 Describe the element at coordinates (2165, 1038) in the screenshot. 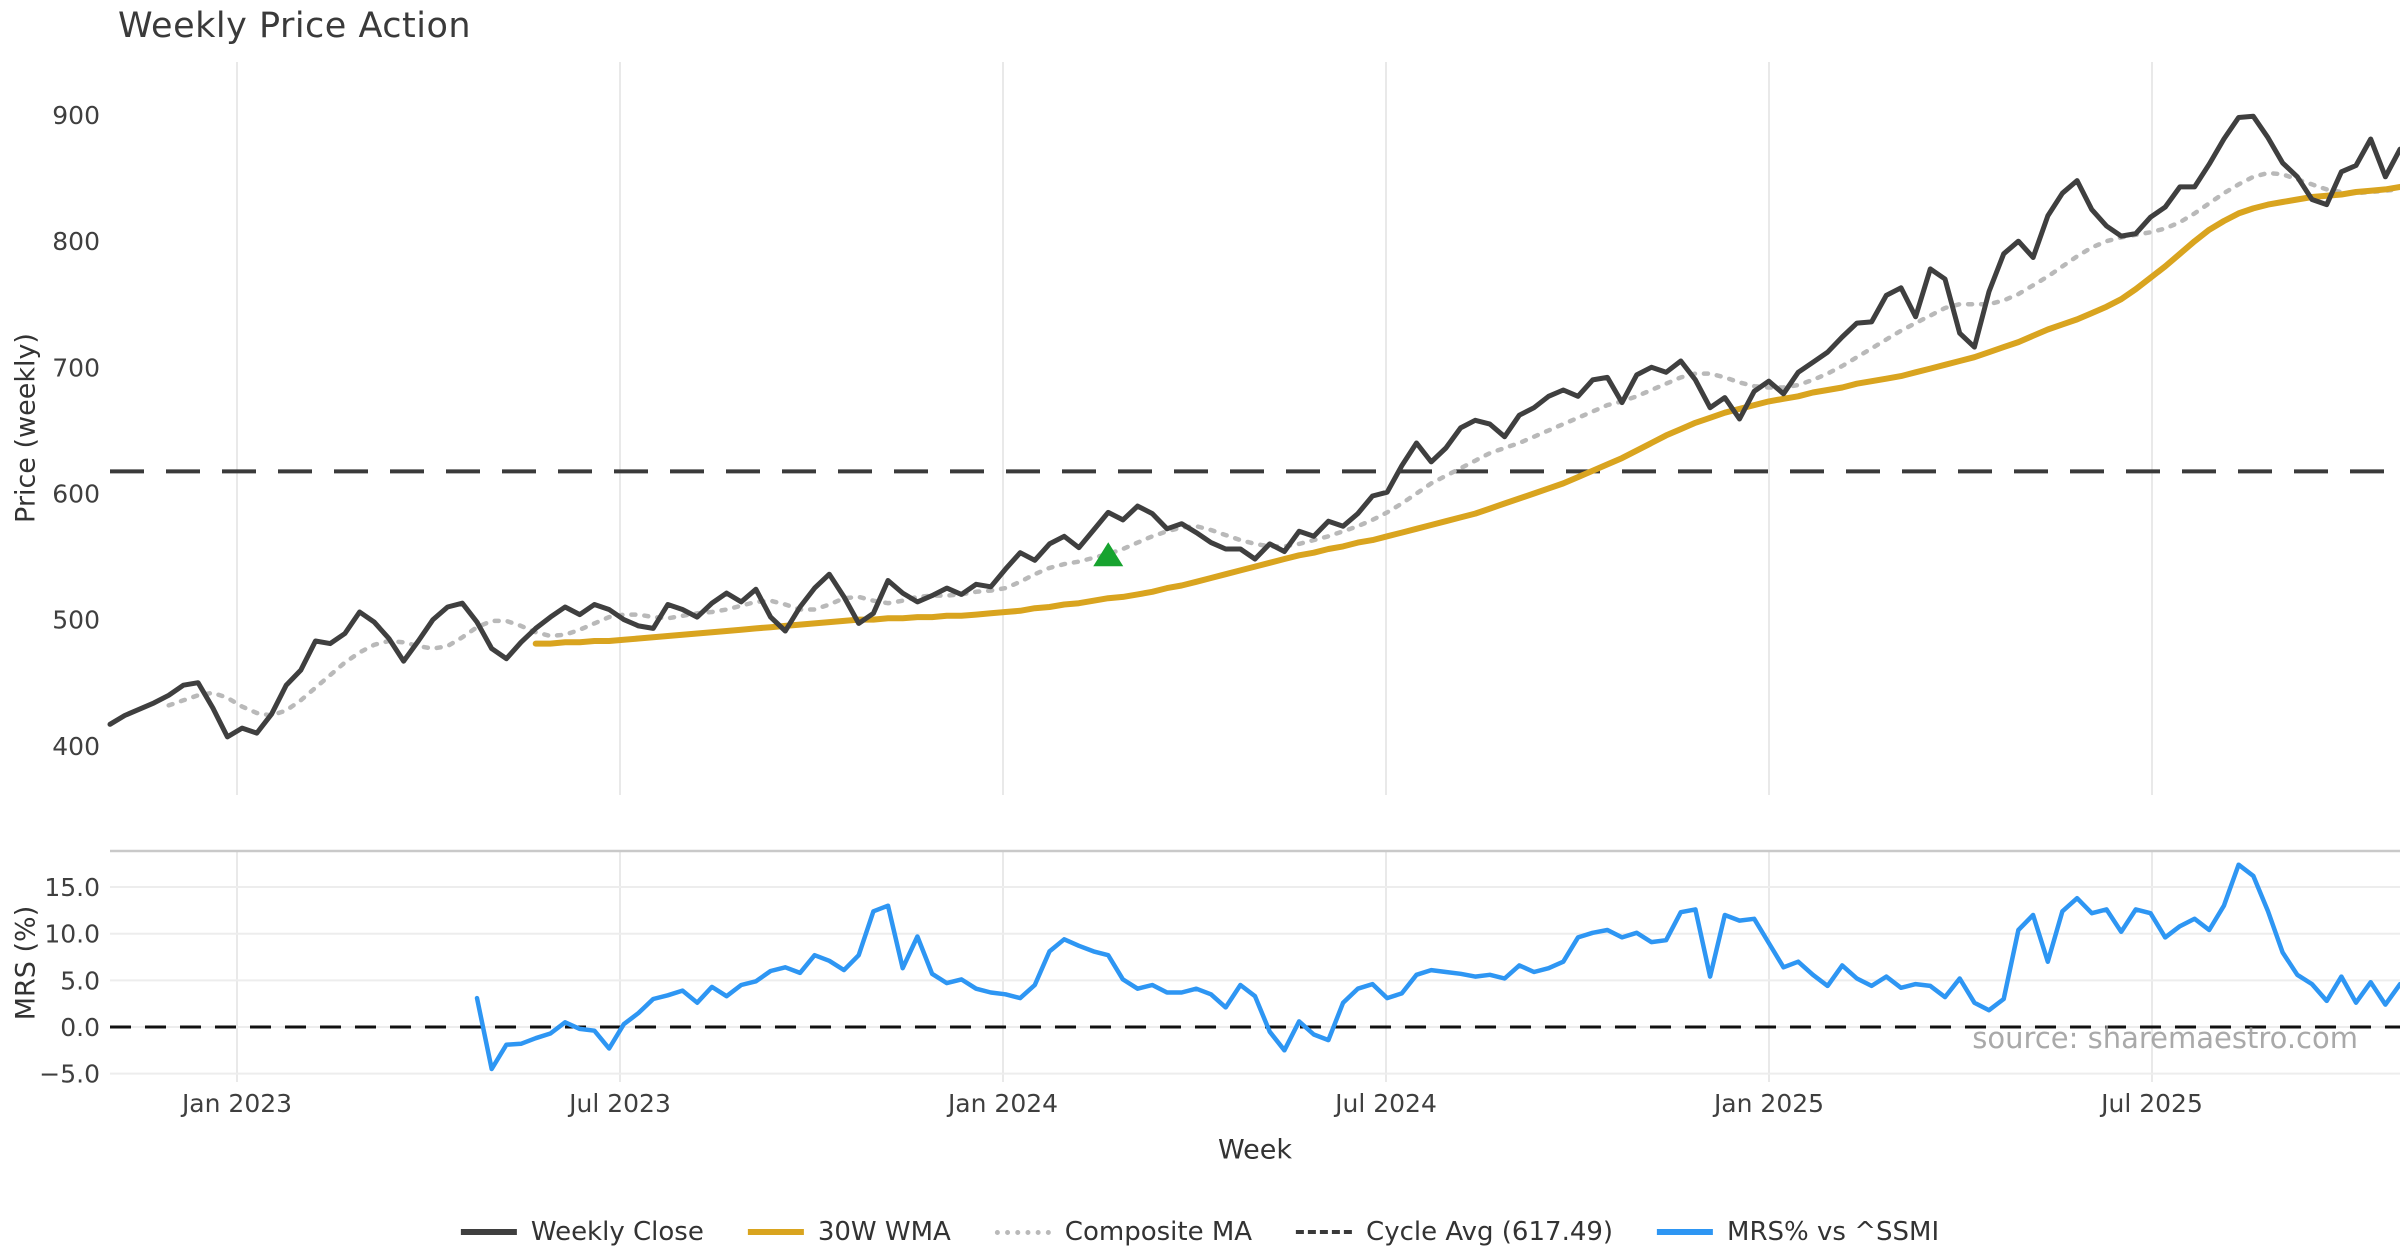

I see `source-watermark: source: sharemaestro.com` at that location.